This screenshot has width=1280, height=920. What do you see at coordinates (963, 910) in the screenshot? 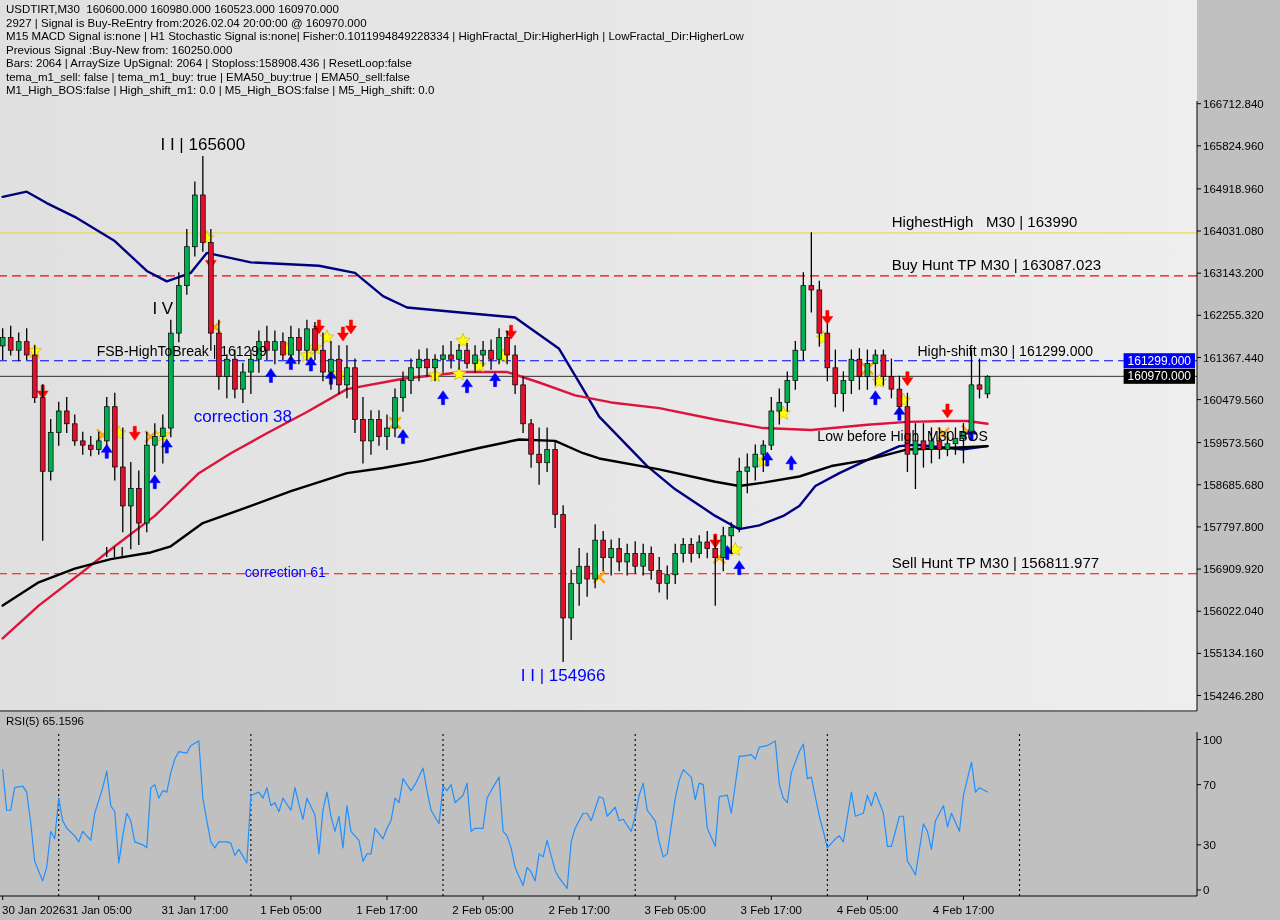
I see `x-tick-label: 4 Feb 17:00` at bounding box center [963, 910].